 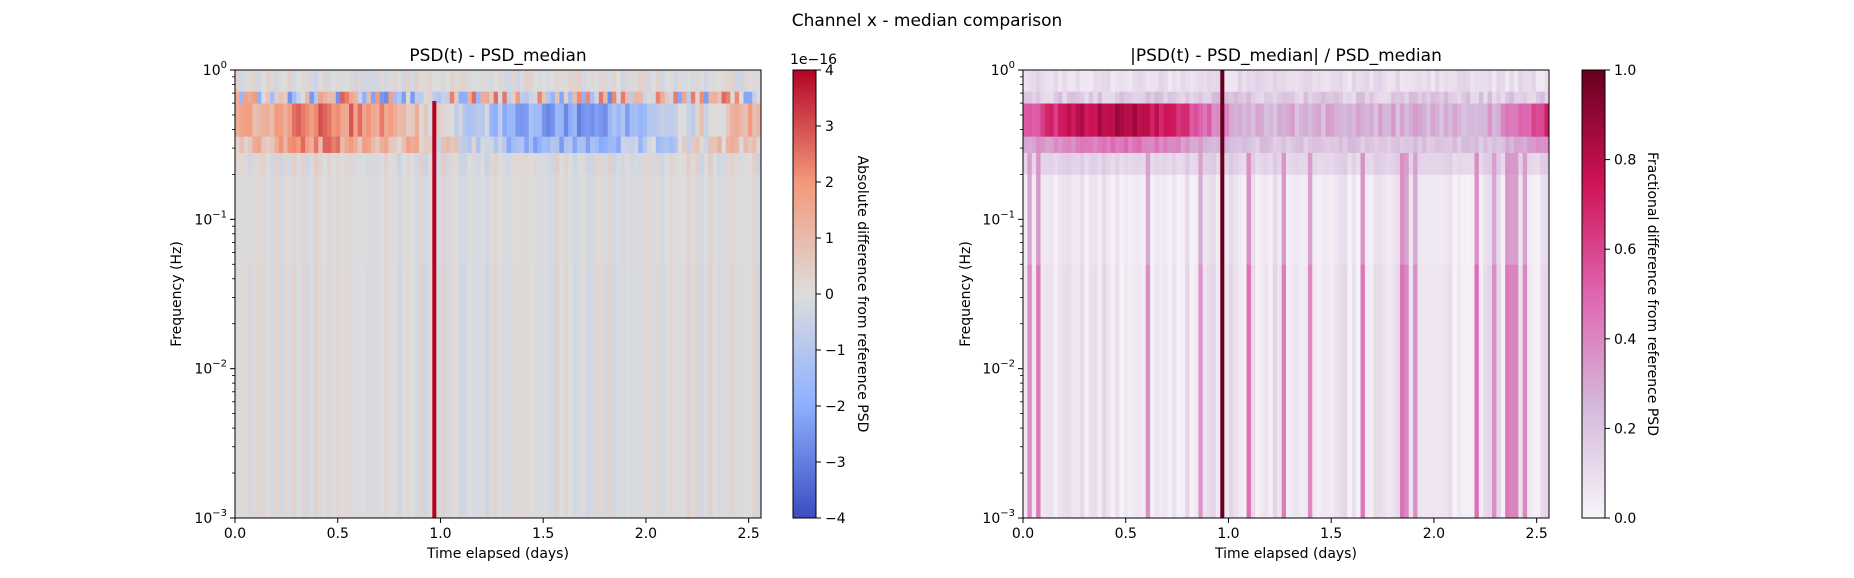 I want to click on x-tick-label: 0.5, so click(x=338, y=534).